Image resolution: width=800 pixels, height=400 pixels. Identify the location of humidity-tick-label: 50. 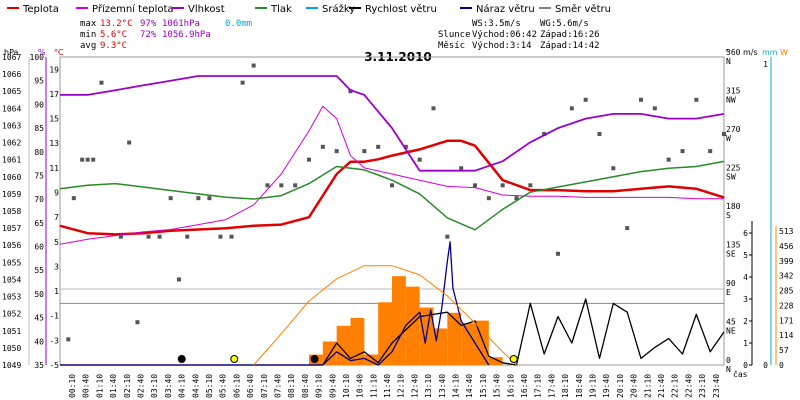
(39, 294).